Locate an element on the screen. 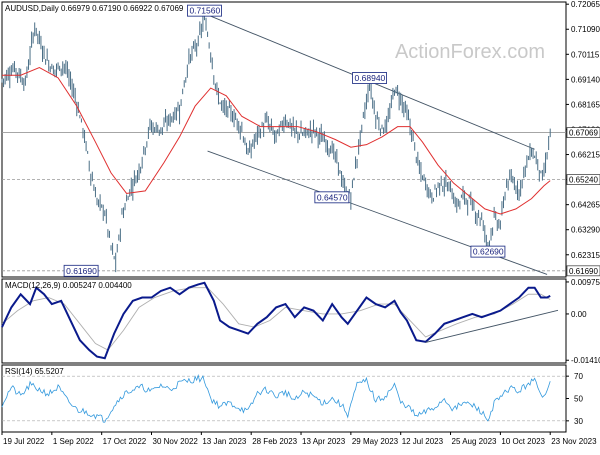  rsi-pane-frame is located at coordinates (284, 398).